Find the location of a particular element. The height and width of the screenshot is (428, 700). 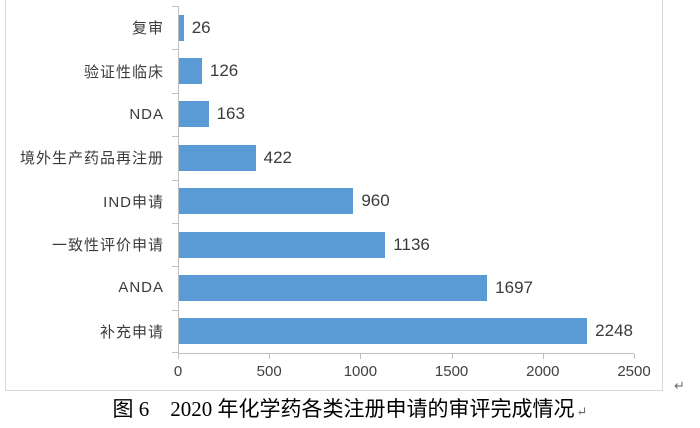

bar-row: 2248 is located at coordinates (402, 331).